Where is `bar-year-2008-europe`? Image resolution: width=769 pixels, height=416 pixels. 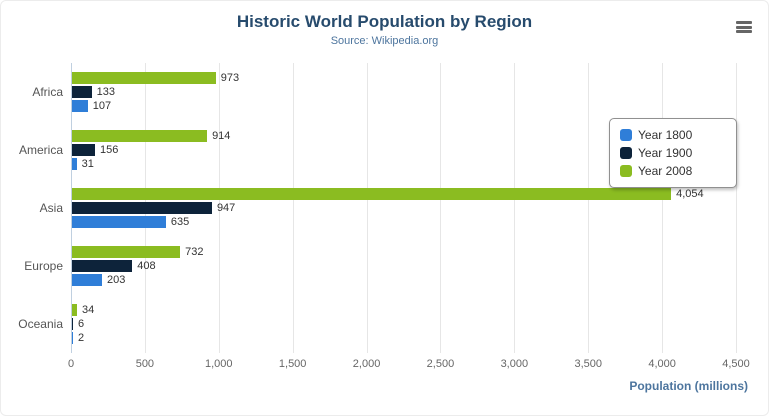
bar-year-2008-europe is located at coordinates (126, 252).